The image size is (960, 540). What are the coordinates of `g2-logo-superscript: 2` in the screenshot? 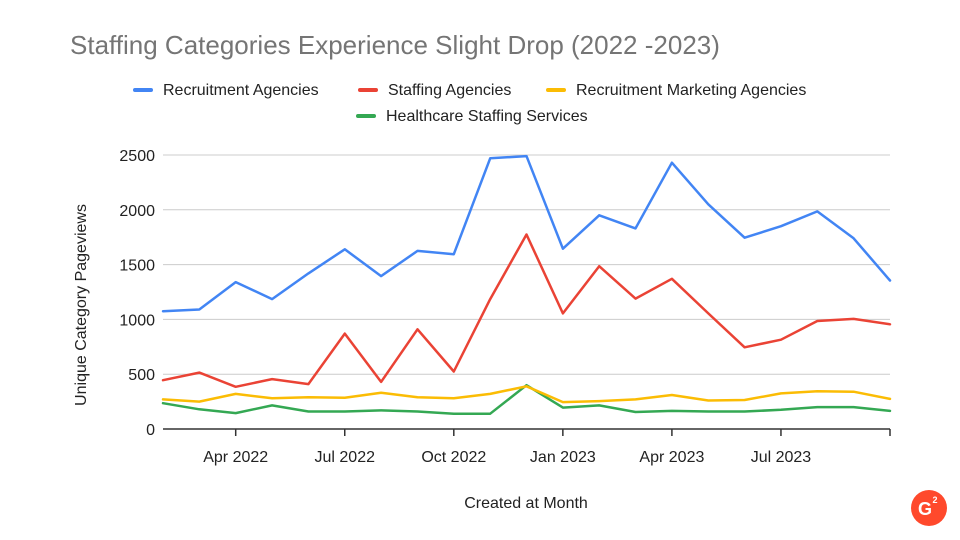 It's located at (934, 500).